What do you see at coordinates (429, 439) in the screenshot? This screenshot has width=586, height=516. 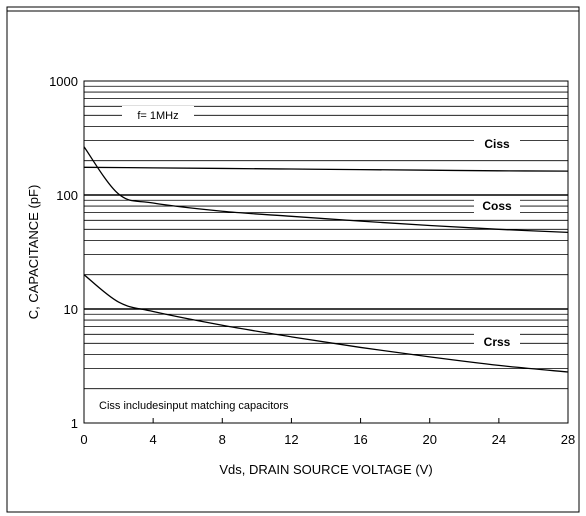 I see `x-tick-label: 20` at bounding box center [429, 439].